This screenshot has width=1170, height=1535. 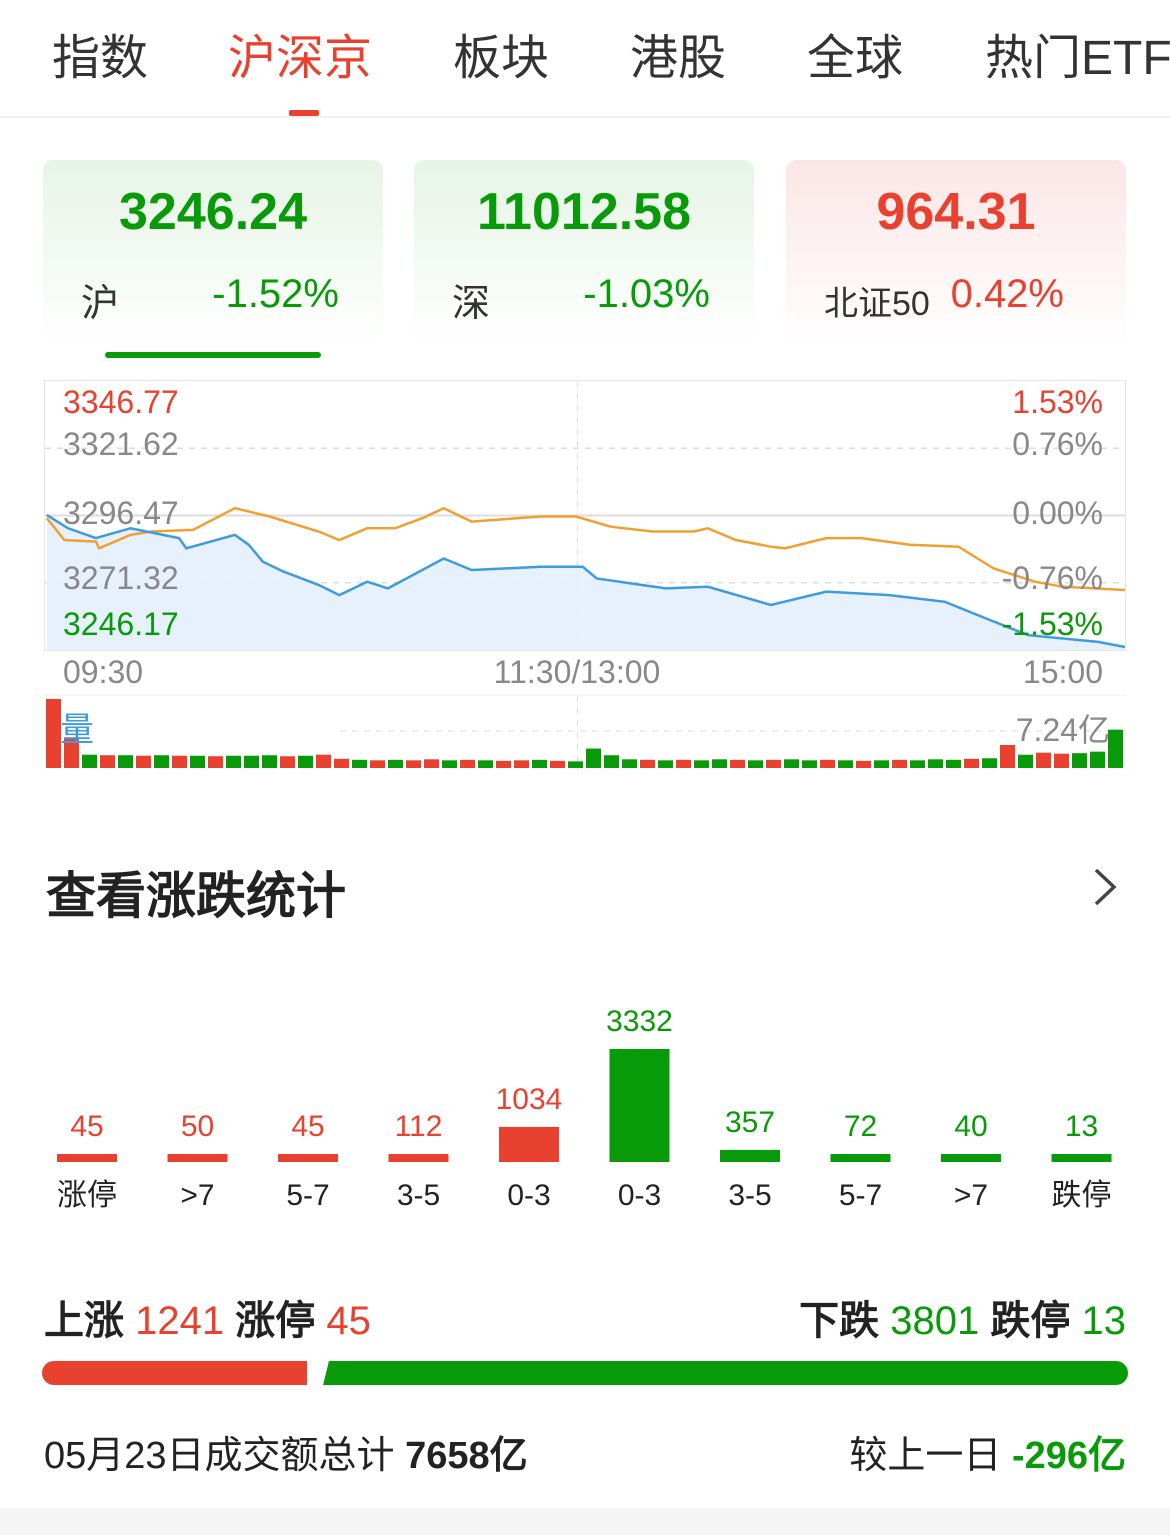 I want to click on index-card-bse50: 964.31 北证50 0.42%, so click(x=956, y=253).